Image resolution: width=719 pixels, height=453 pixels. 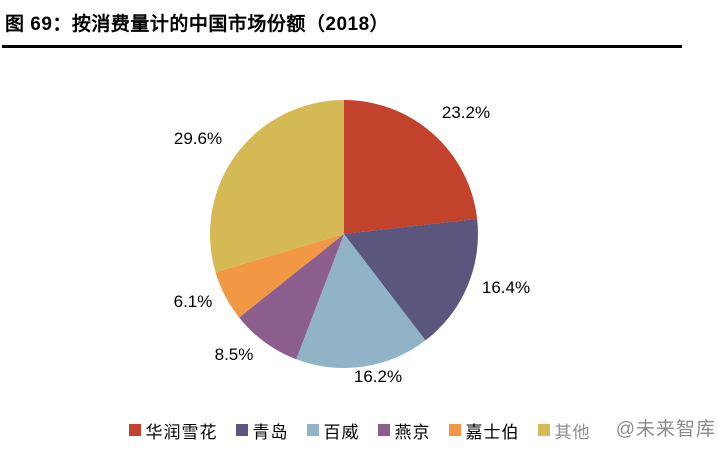 I want to click on slice-label-budweiser: 16.2%, so click(x=378, y=376).